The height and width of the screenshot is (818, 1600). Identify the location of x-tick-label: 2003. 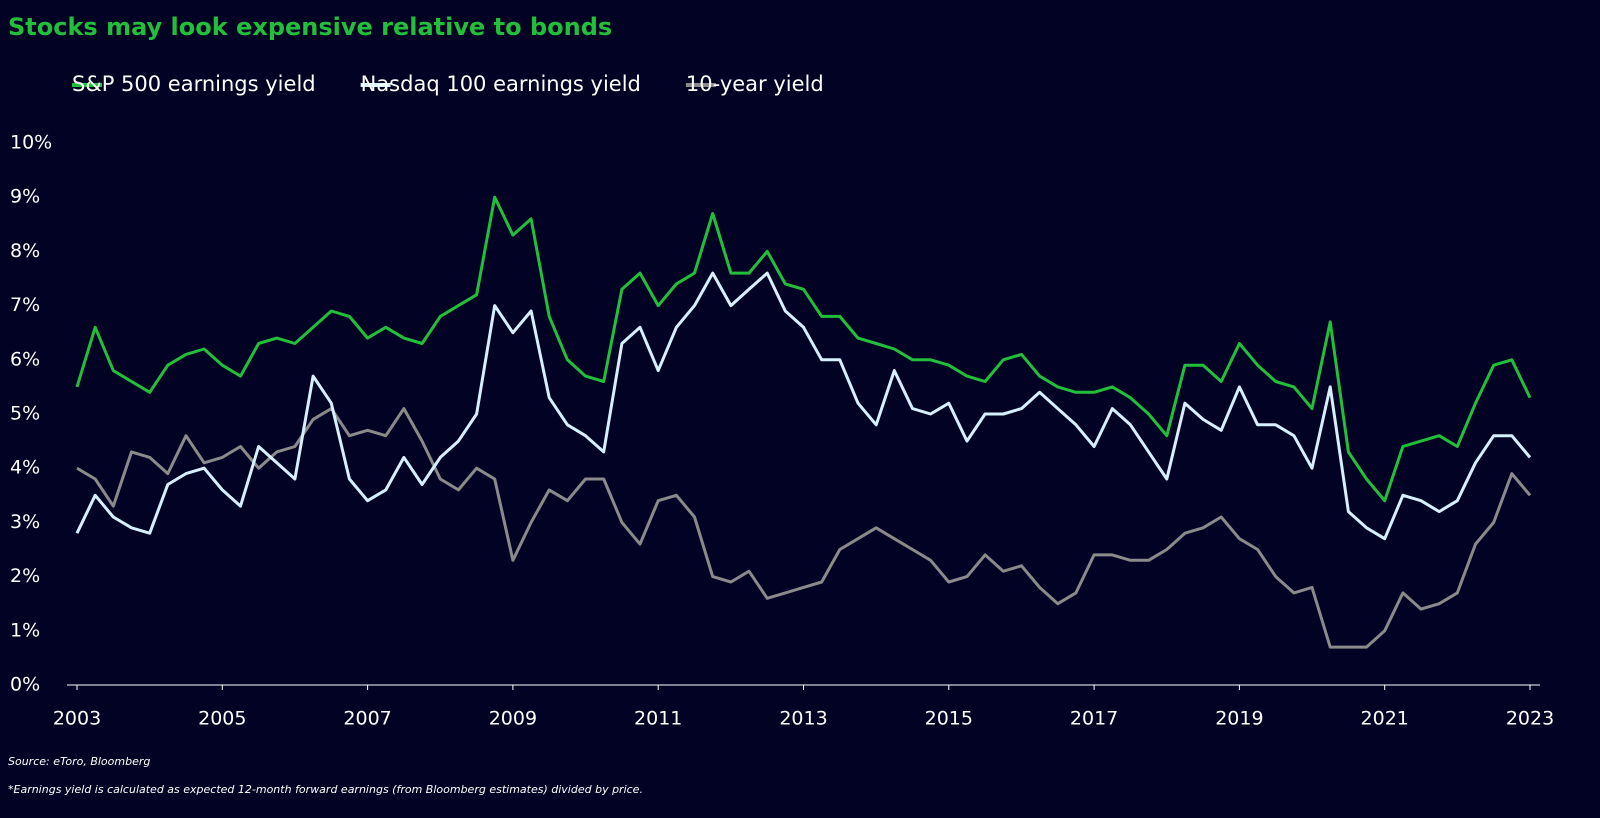
(77, 719).